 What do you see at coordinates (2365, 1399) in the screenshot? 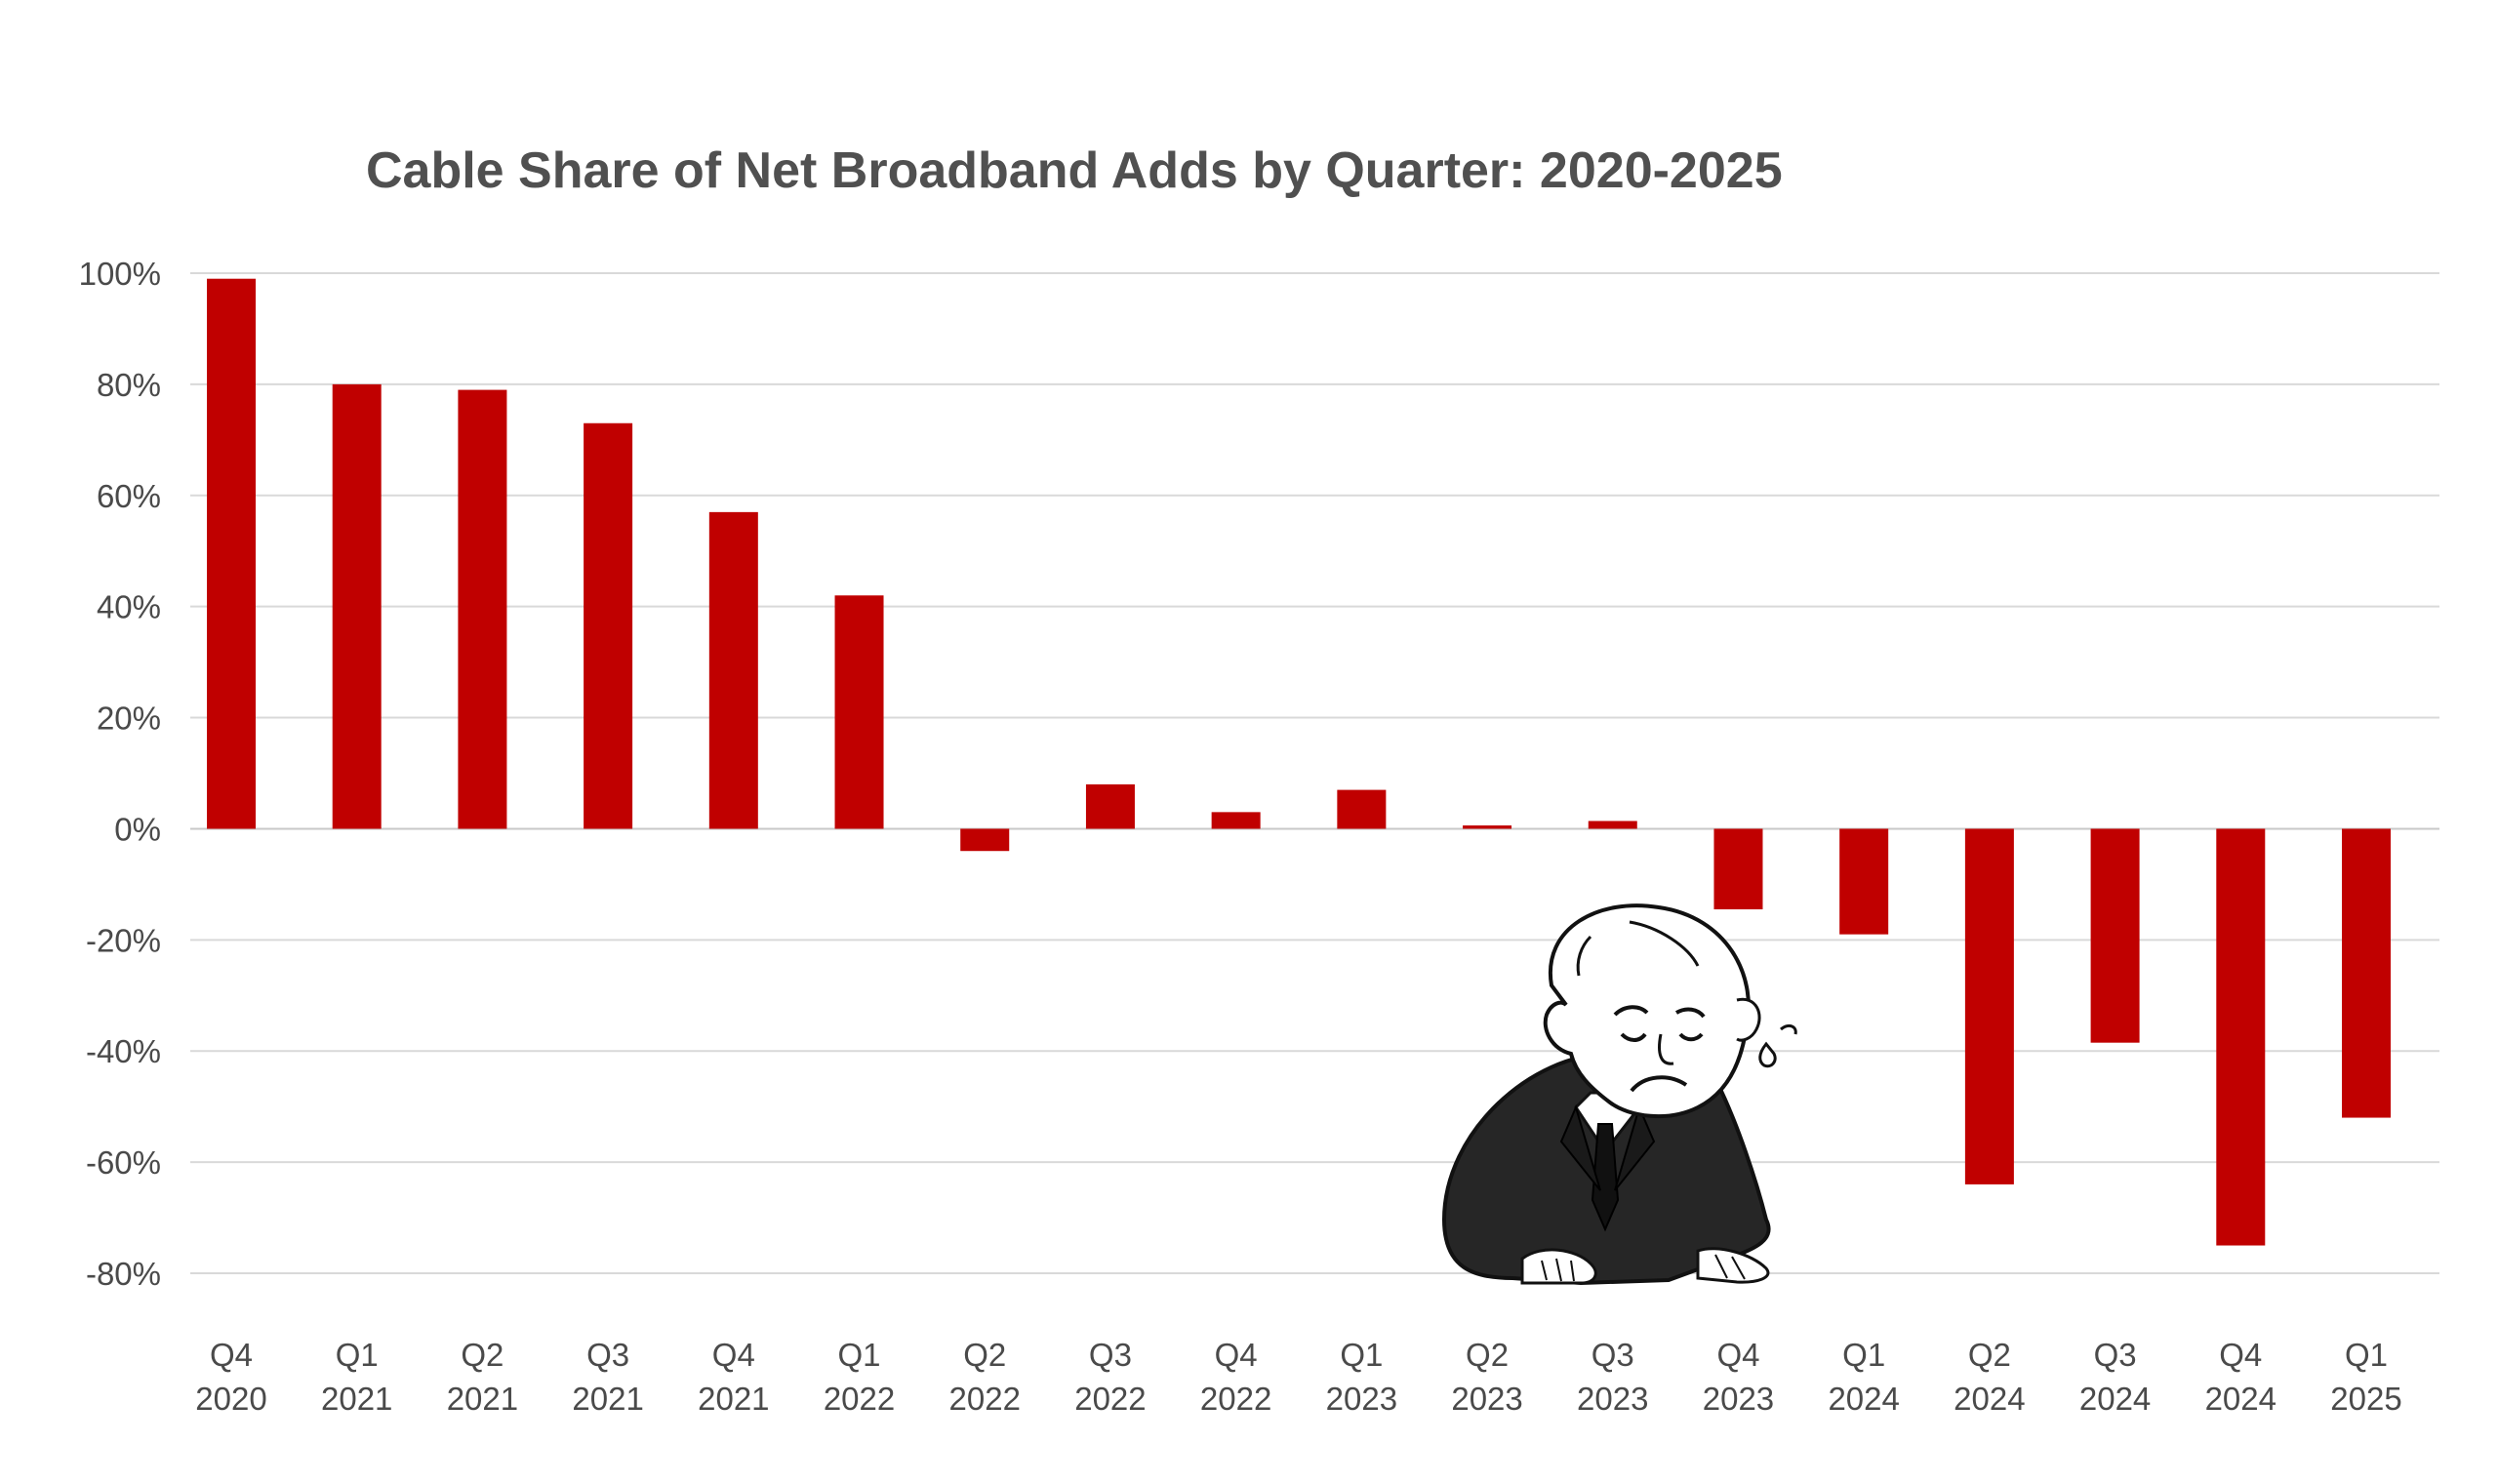
I see `x-tick-label-year: 2025` at bounding box center [2365, 1399].